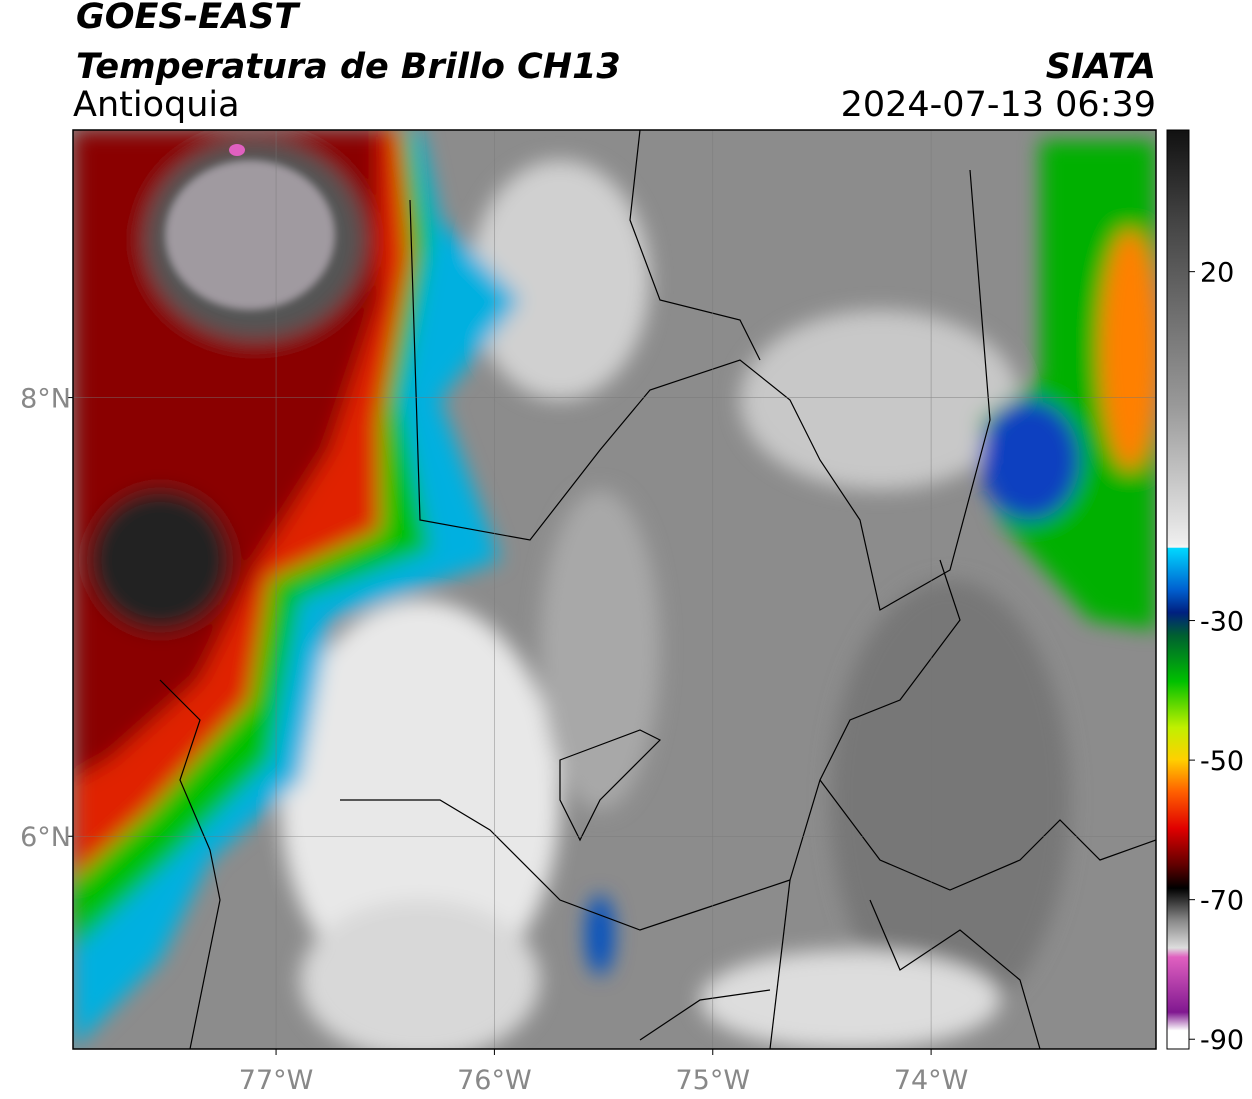  What do you see at coordinates (998, 105) in the screenshot?
I see `datetime: 2024-07-13 06:39` at bounding box center [998, 105].